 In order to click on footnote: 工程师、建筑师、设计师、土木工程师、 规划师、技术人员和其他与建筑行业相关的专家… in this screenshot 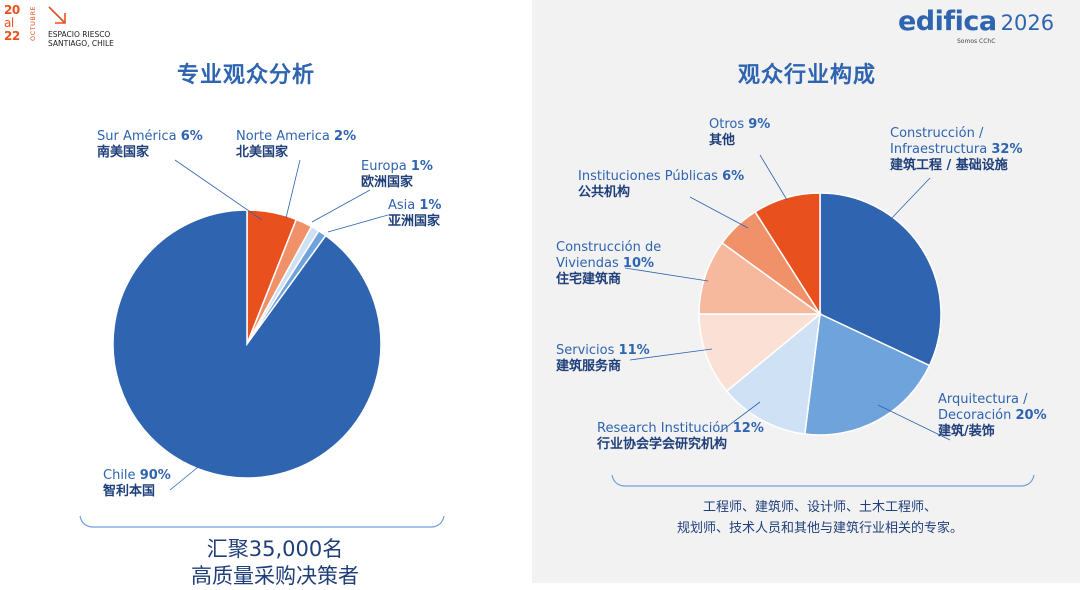, I will do `click(820, 518)`.